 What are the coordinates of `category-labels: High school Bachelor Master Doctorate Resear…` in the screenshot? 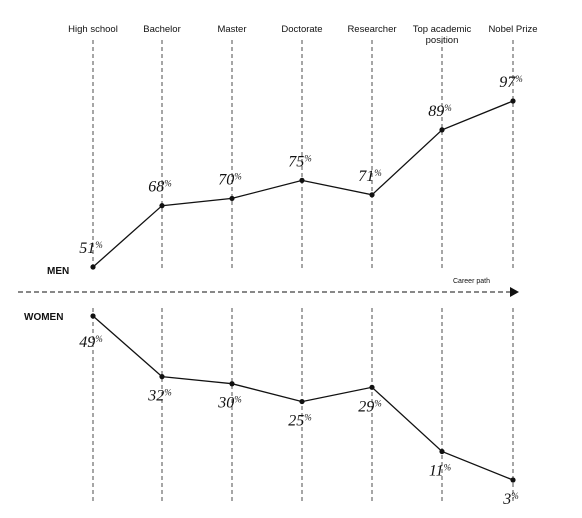 It's located at (302, 35).